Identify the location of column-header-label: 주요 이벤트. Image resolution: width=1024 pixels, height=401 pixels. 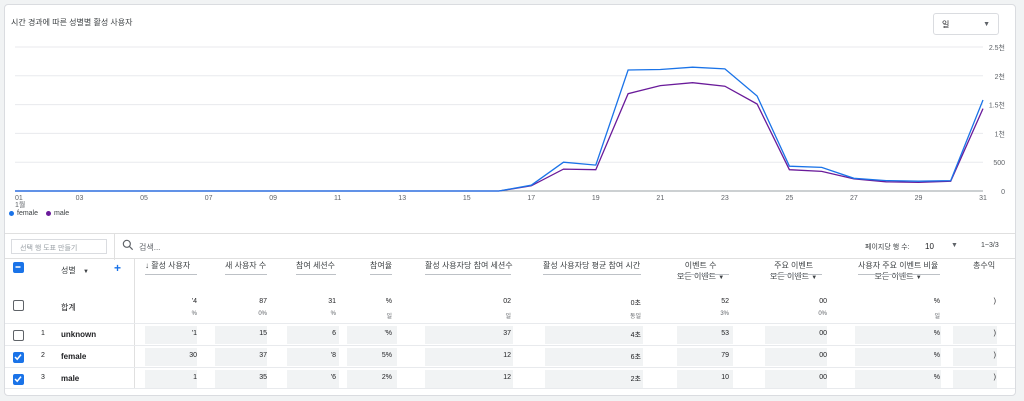
(794, 265).